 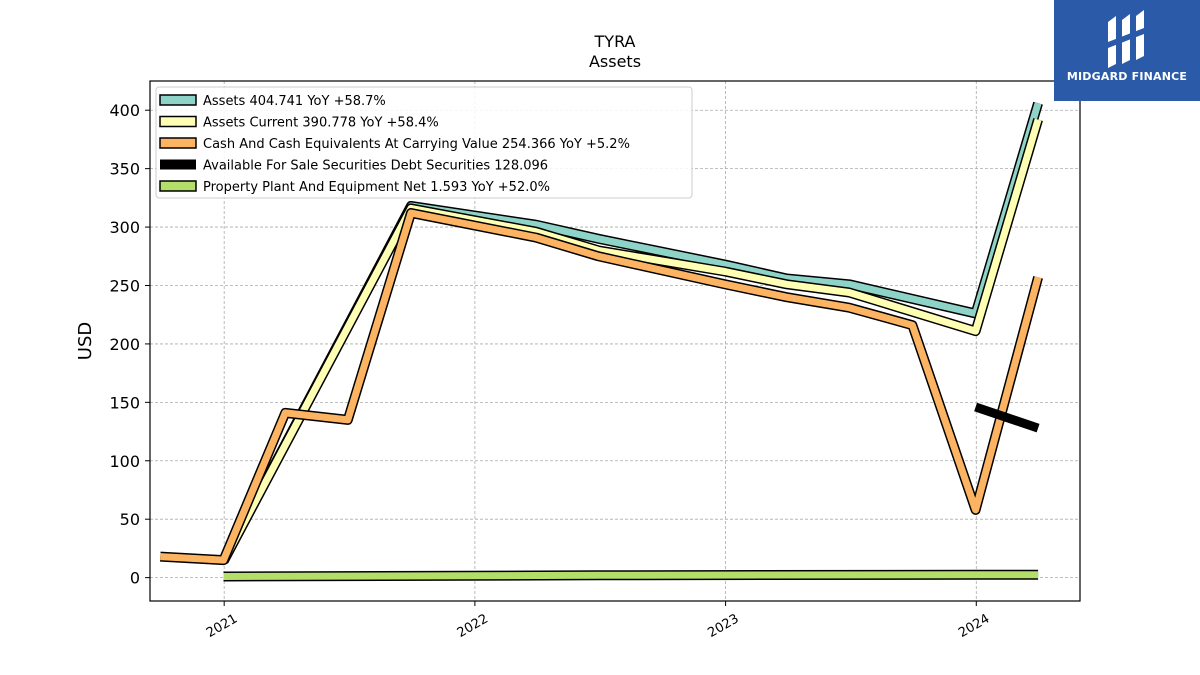 What do you see at coordinates (222, 626) in the screenshot?
I see `x-tick-label: 2021` at bounding box center [222, 626].